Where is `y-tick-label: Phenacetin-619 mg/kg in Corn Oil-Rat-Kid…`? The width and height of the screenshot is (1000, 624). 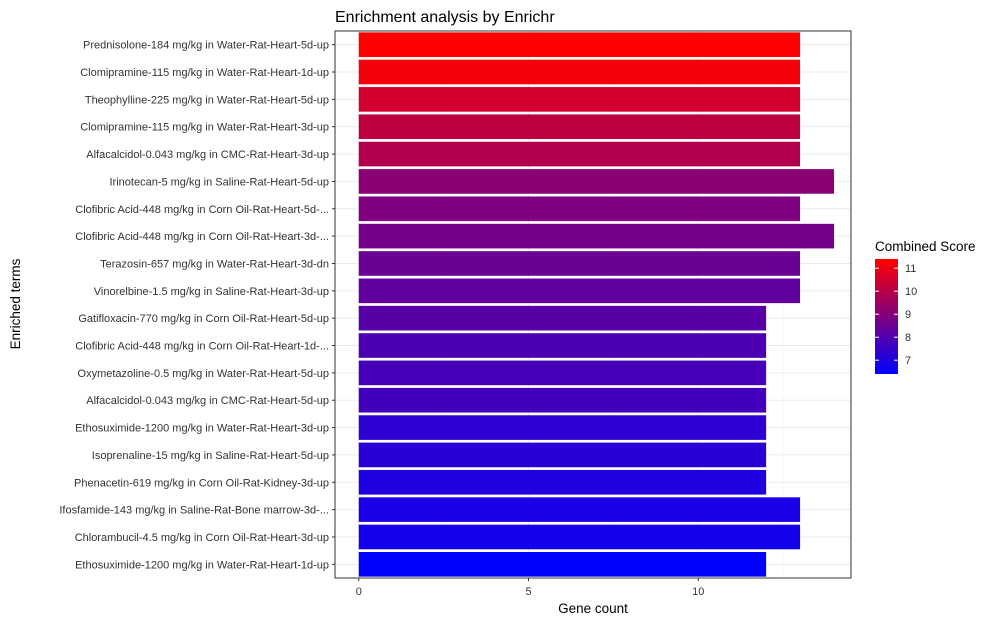 y-tick-label: Phenacetin-619 mg/kg in Corn Oil-Rat-Kid… is located at coordinates (201, 483).